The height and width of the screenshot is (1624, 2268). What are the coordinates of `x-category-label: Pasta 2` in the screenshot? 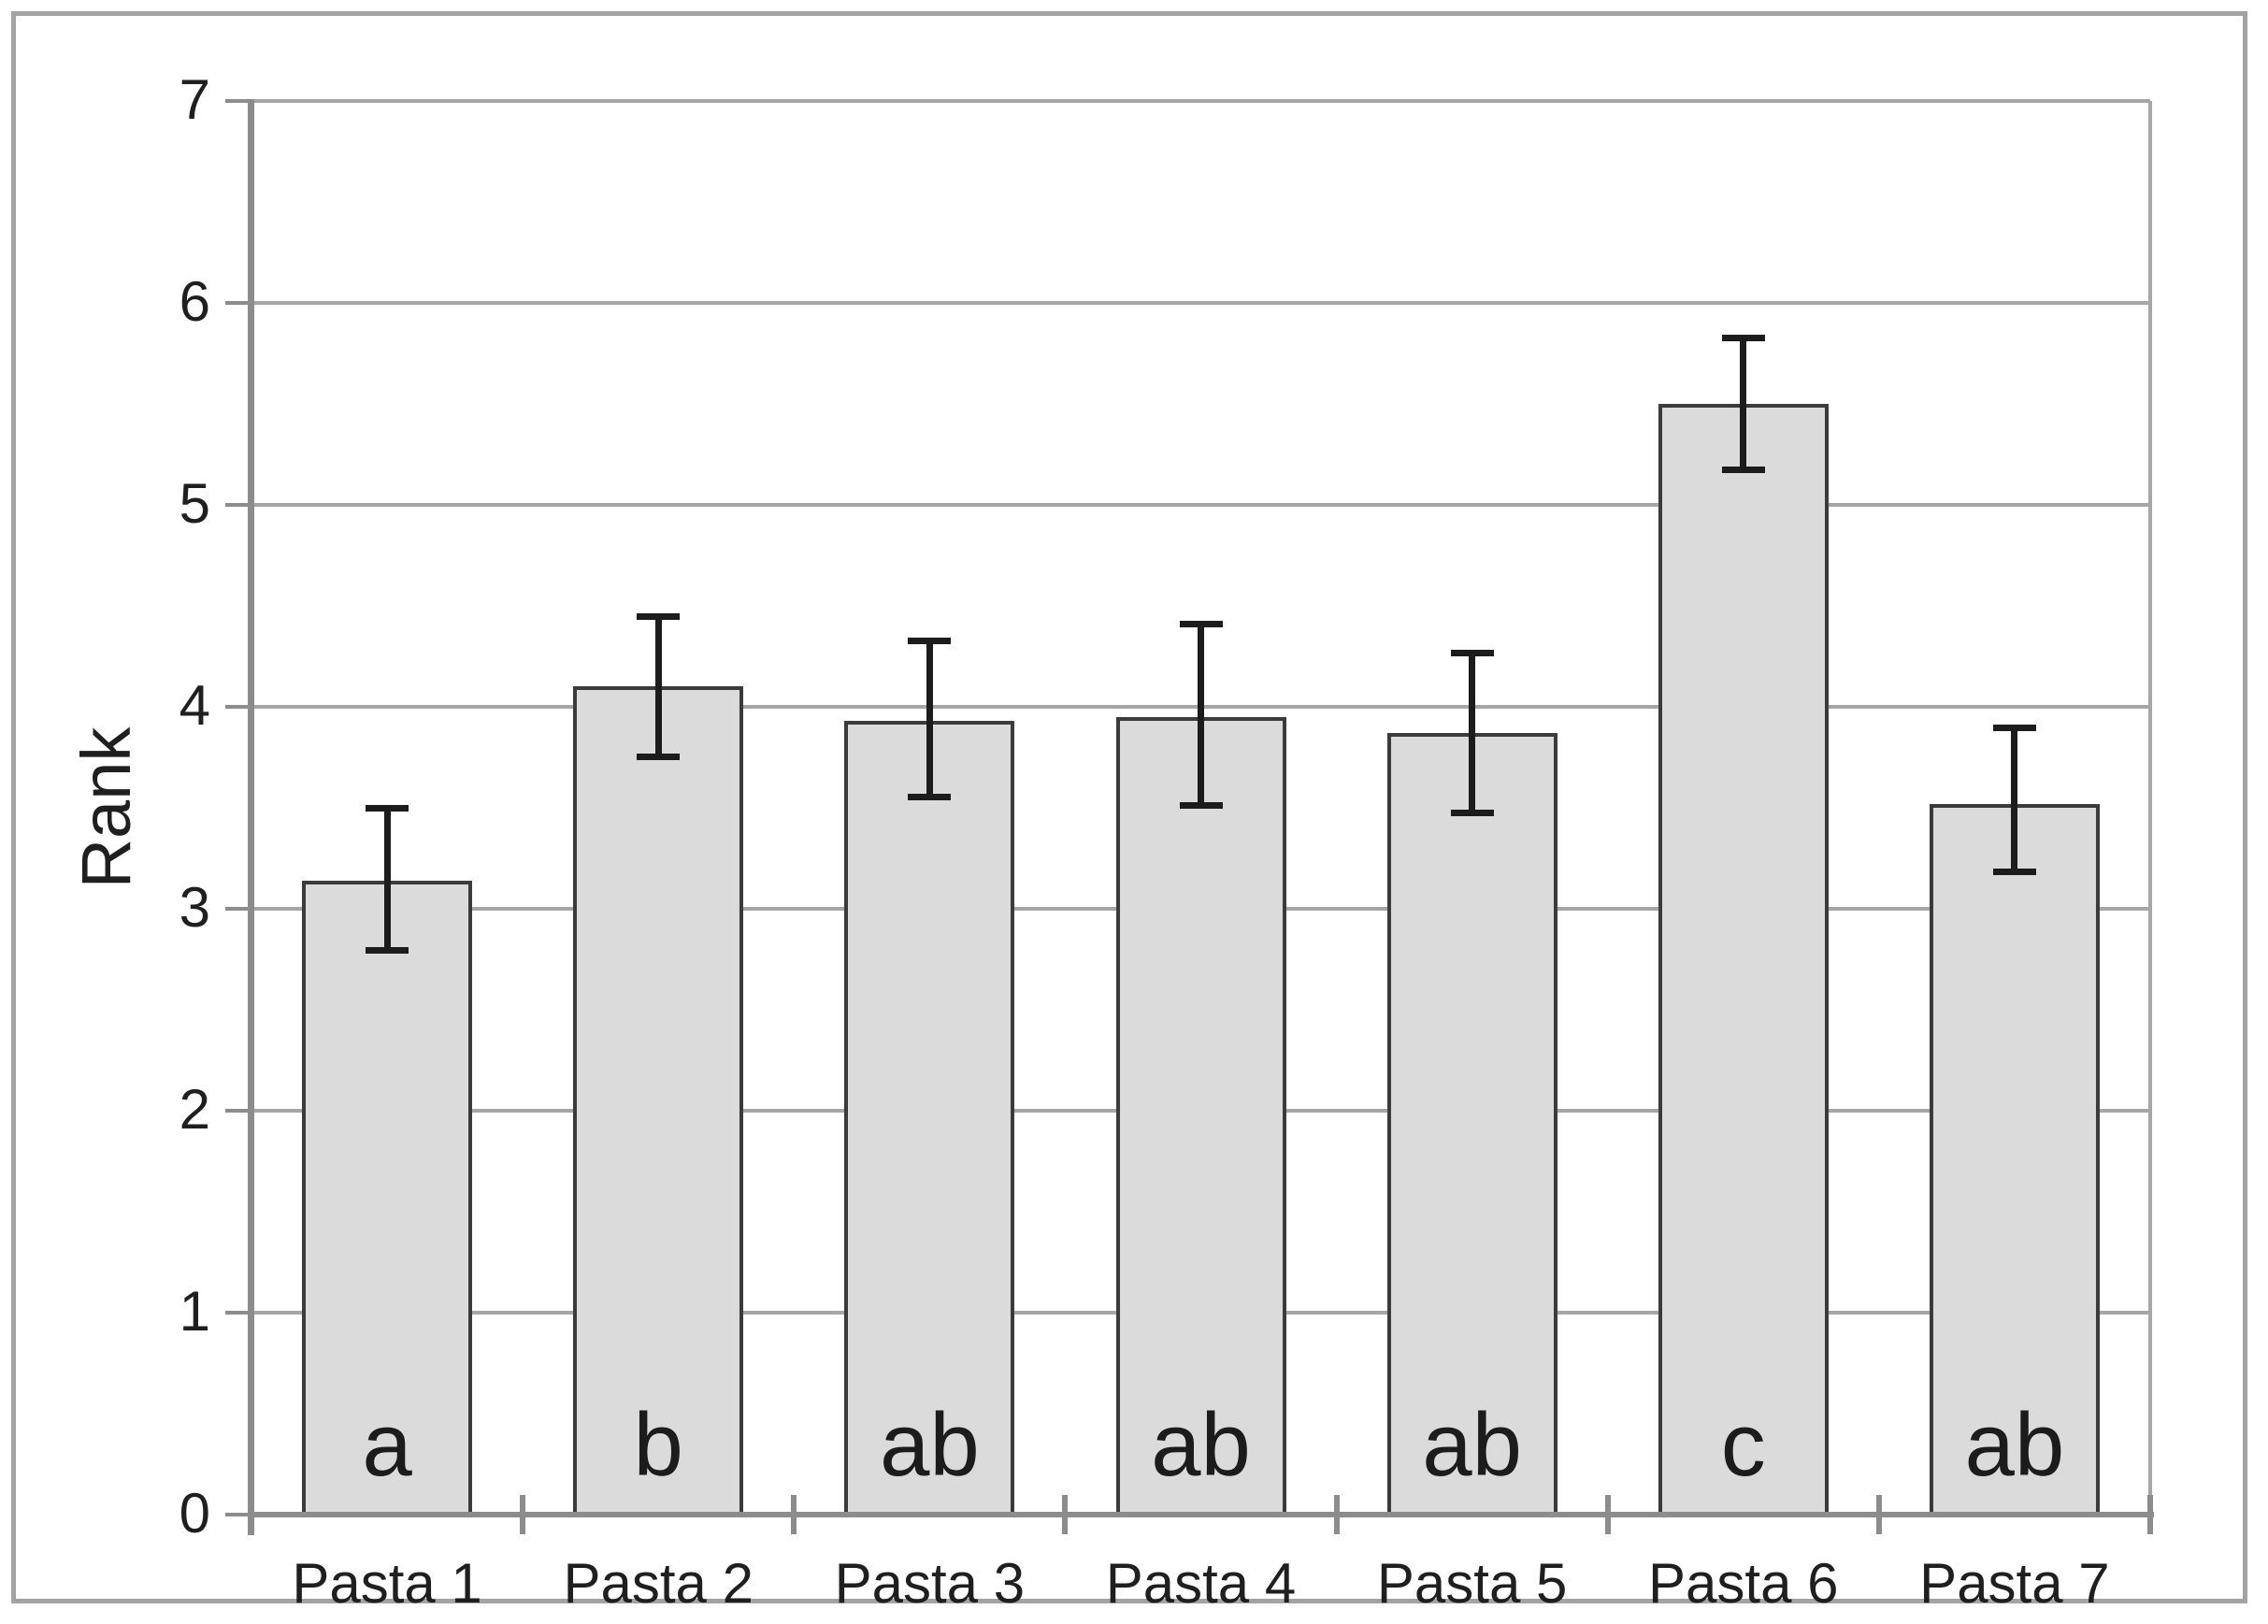 It's located at (658, 1583).